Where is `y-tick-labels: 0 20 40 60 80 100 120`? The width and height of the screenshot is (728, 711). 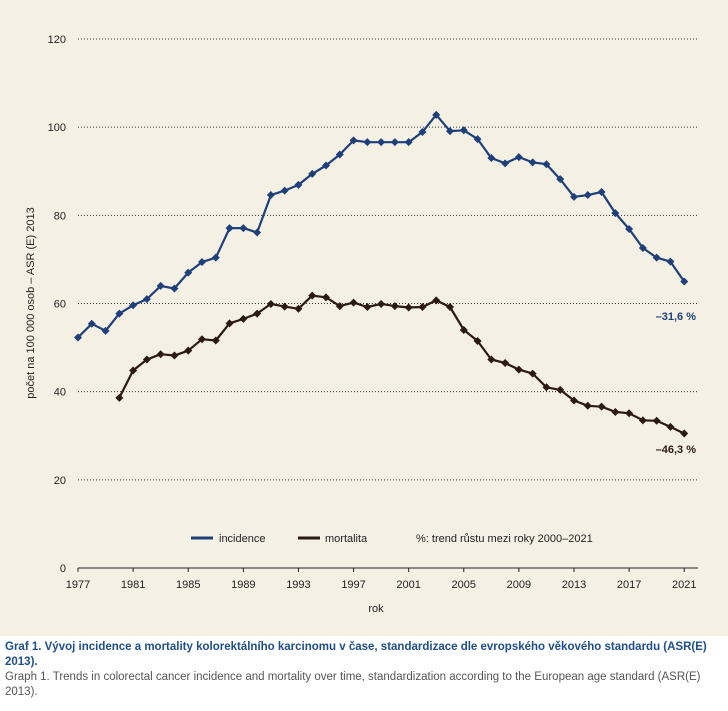
y-tick-labels: 0 20 40 60 80 100 120 is located at coordinates (57, 304).